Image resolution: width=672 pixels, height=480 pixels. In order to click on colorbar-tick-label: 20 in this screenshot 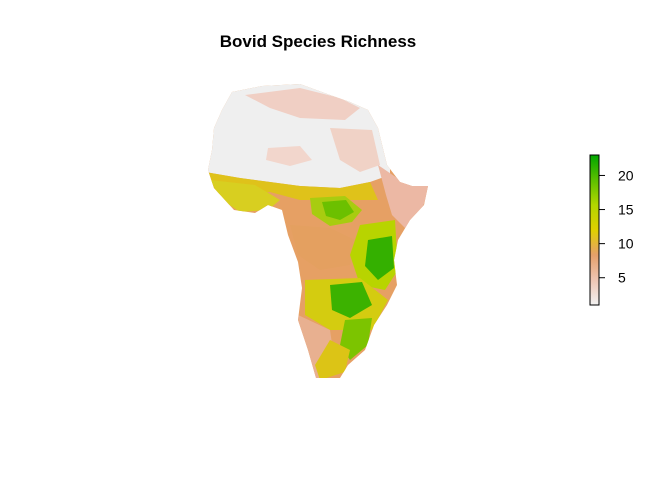, I will do `click(626, 175)`.